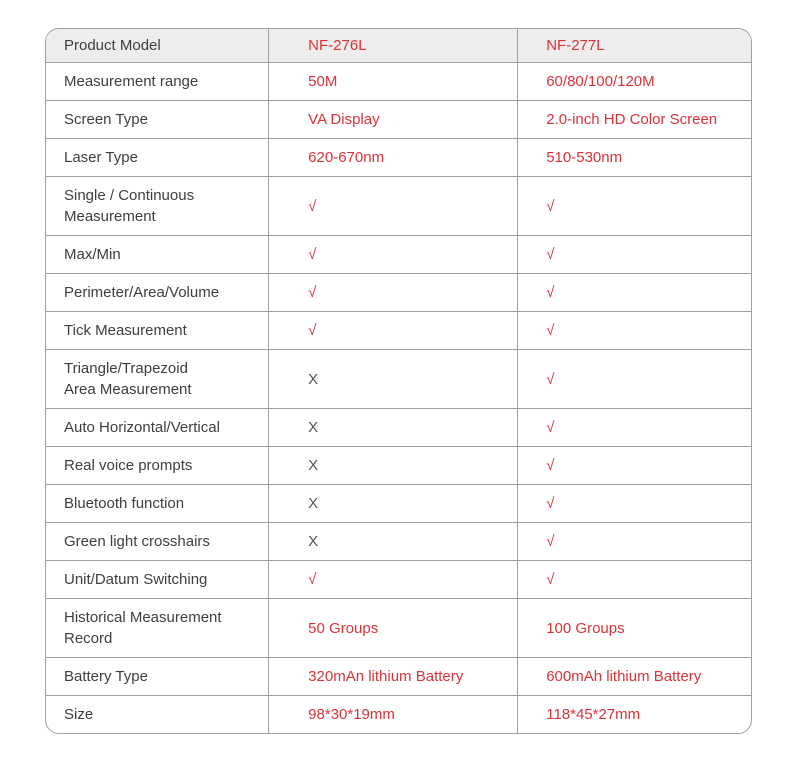 The height and width of the screenshot is (767, 790). What do you see at coordinates (79, 714) in the screenshot?
I see `feature-label: Size` at bounding box center [79, 714].